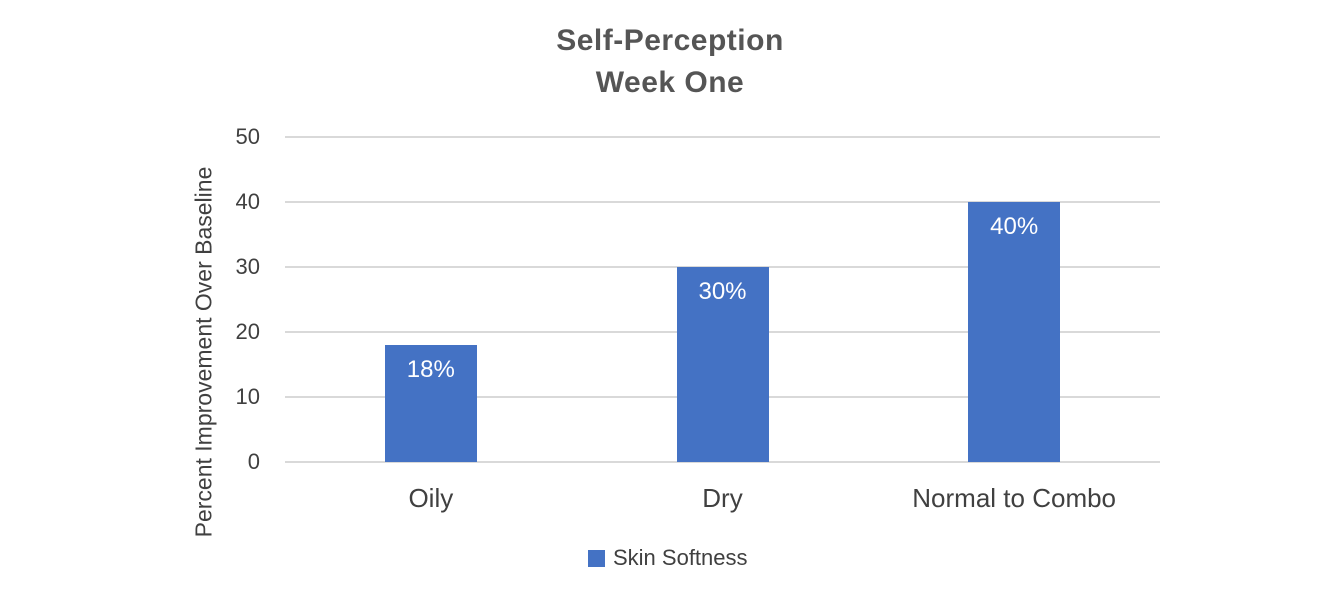 The height and width of the screenshot is (600, 1340). I want to click on y-tick-label: 40, so click(247, 201).